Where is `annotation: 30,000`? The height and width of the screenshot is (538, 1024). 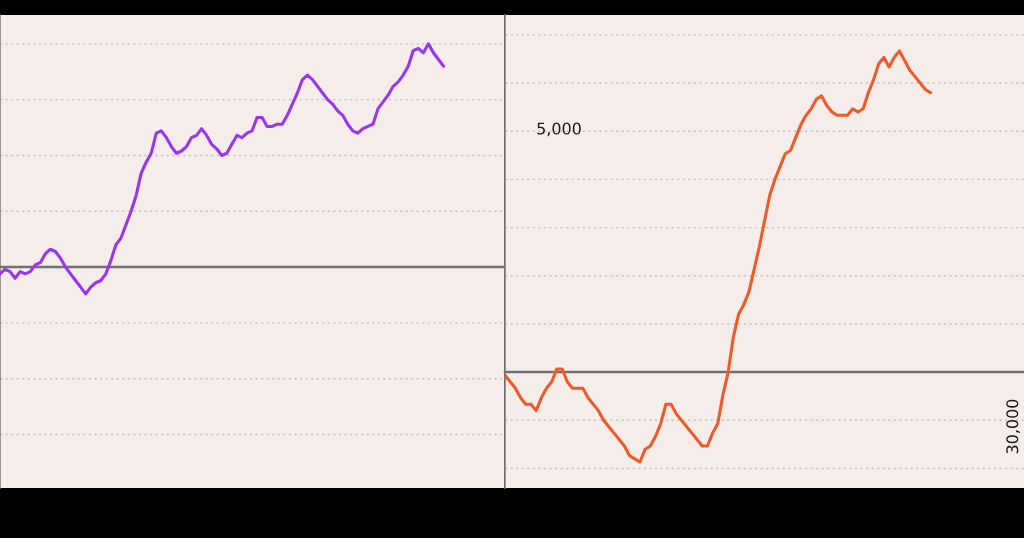 annotation: 30,000 is located at coordinates (1013, 426).